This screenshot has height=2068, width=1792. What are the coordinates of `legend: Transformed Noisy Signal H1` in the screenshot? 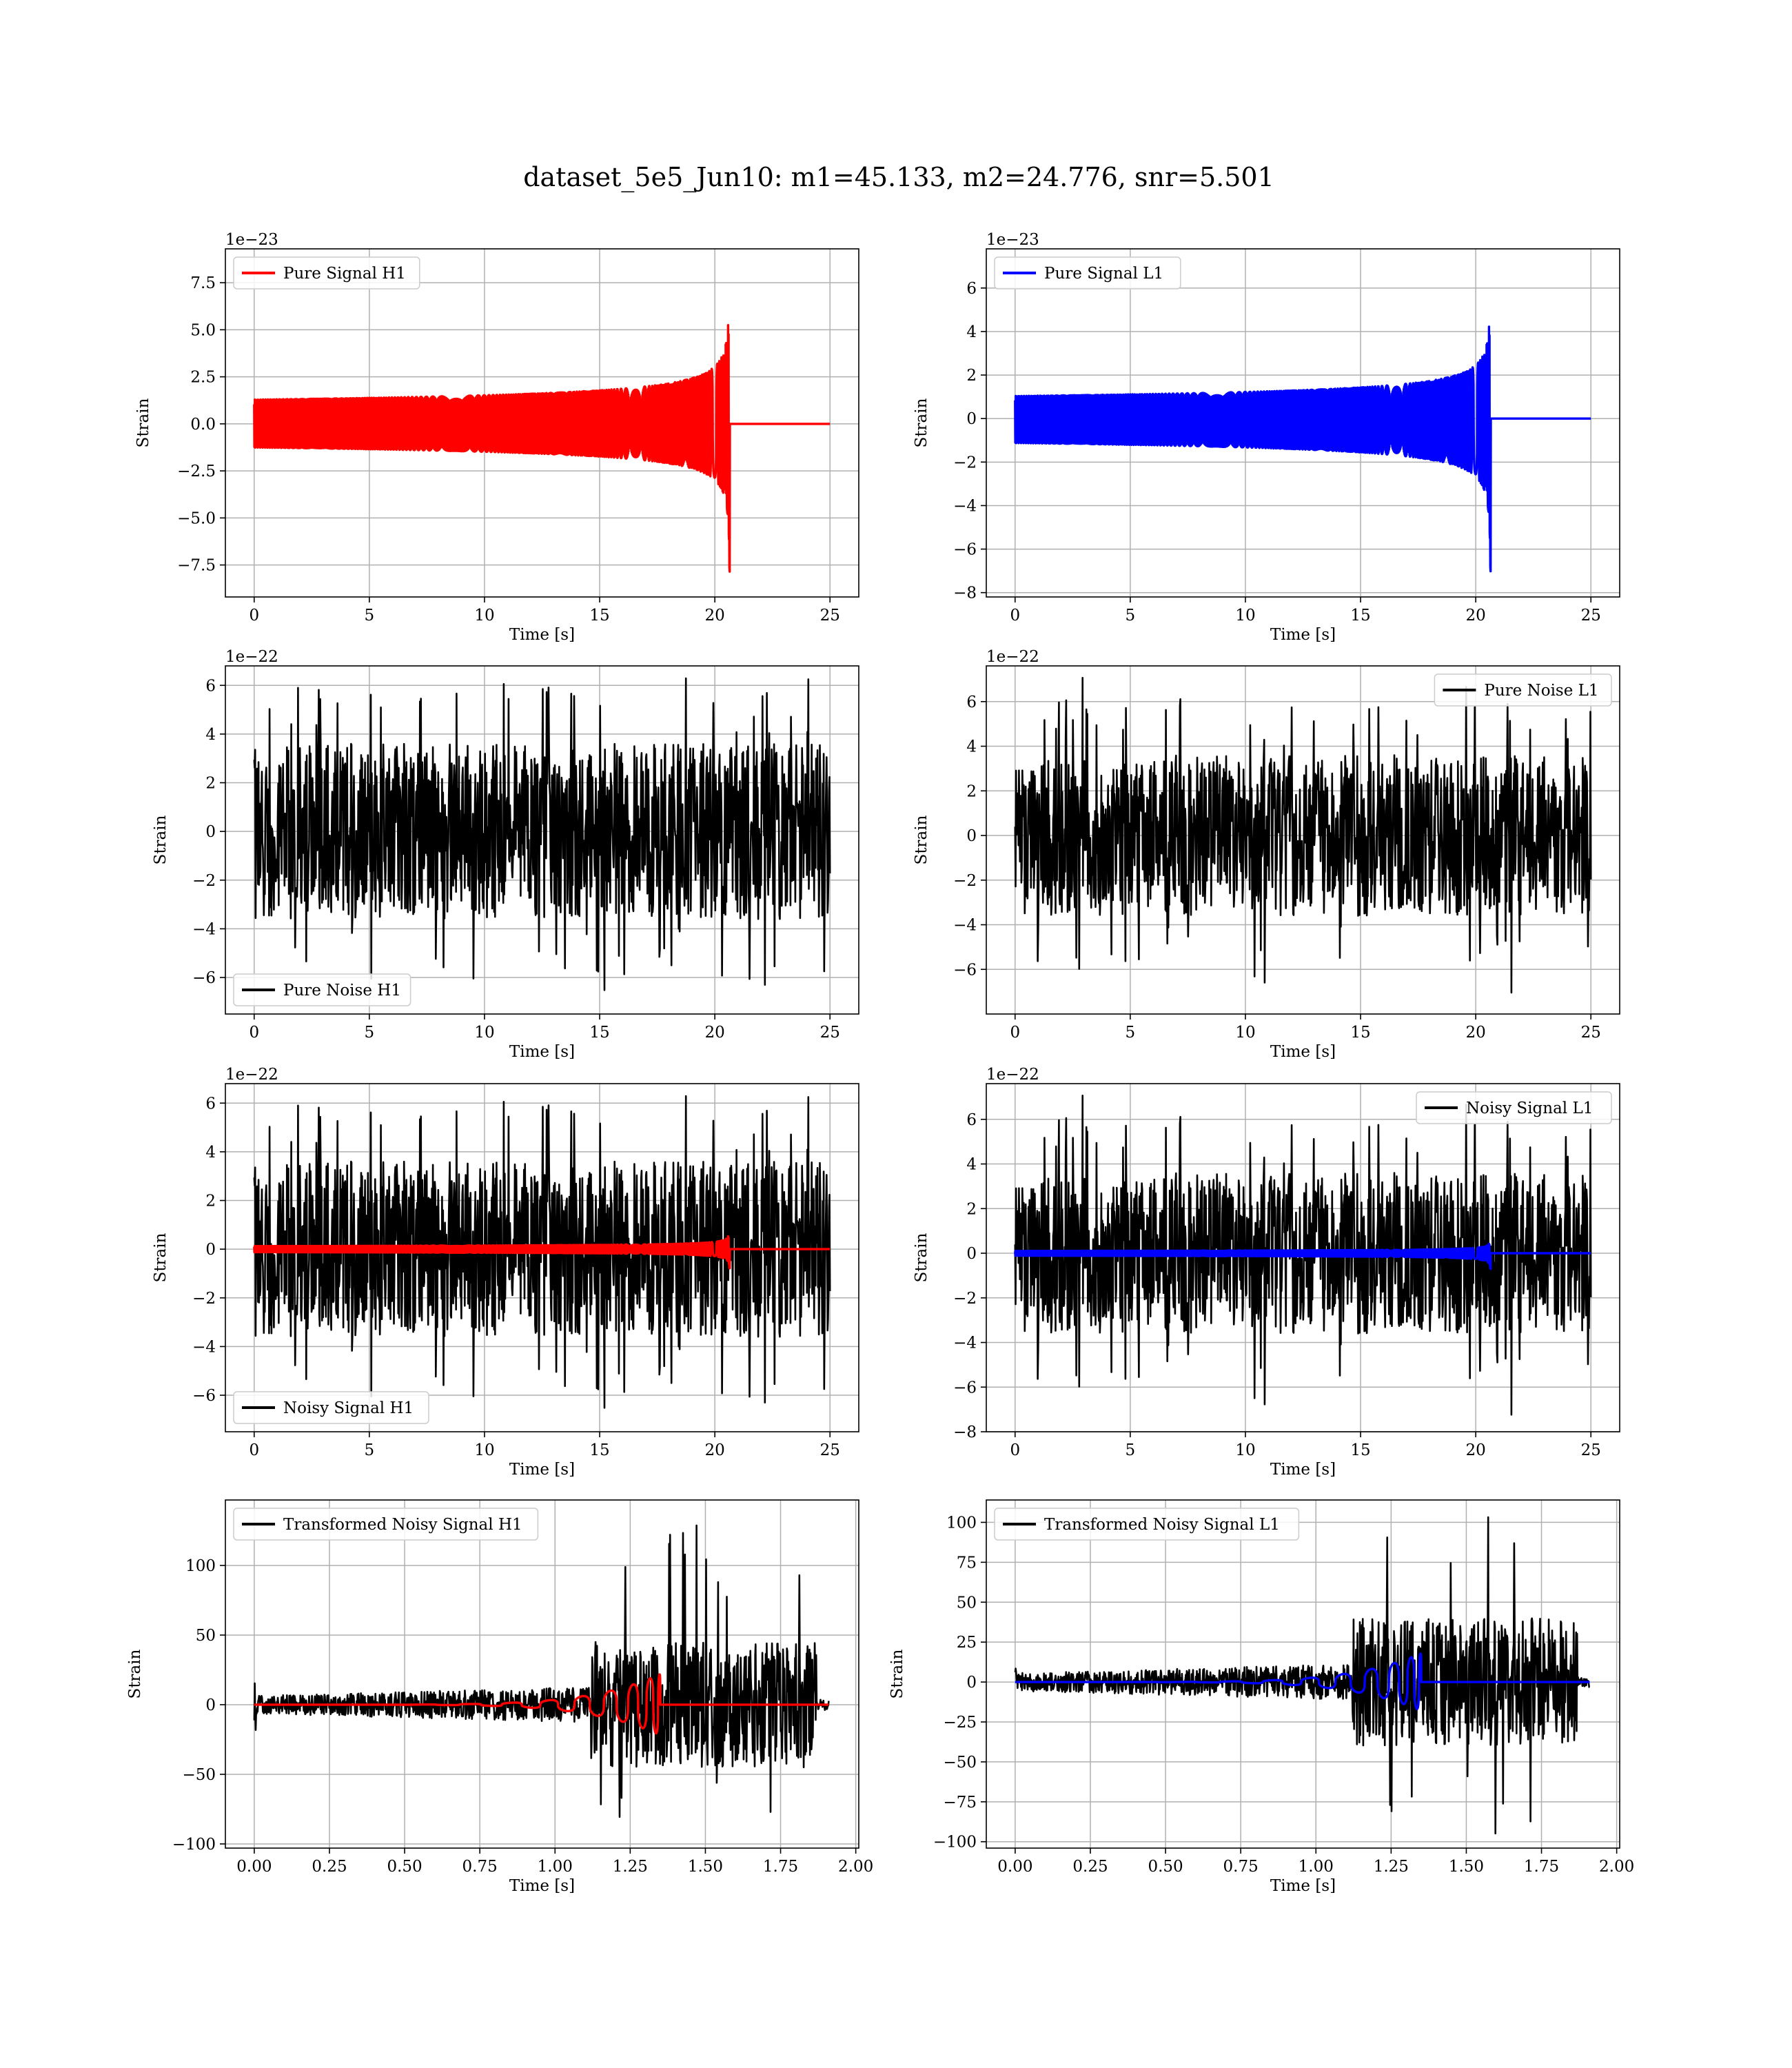 It's located at (386, 1524).